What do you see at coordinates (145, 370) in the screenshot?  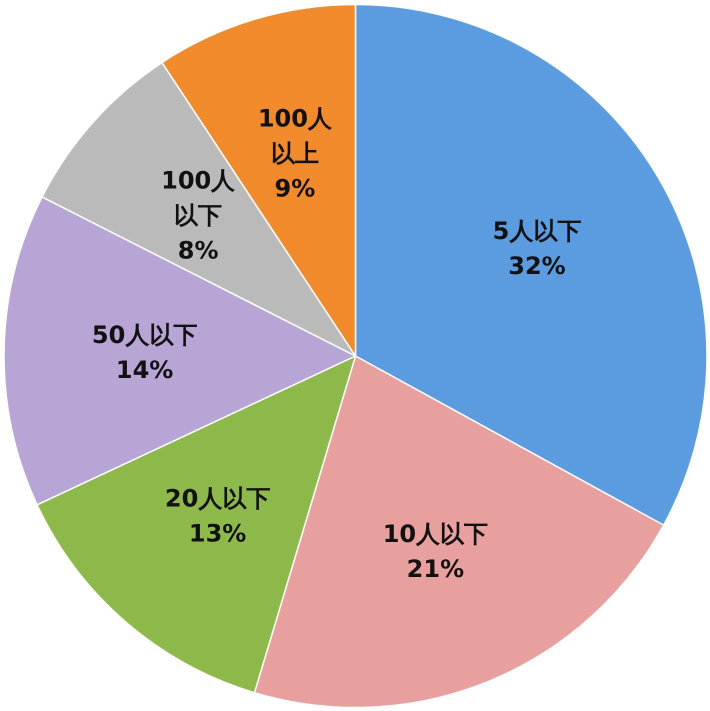 I see `data-label: 14%` at bounding box center [145, 370].